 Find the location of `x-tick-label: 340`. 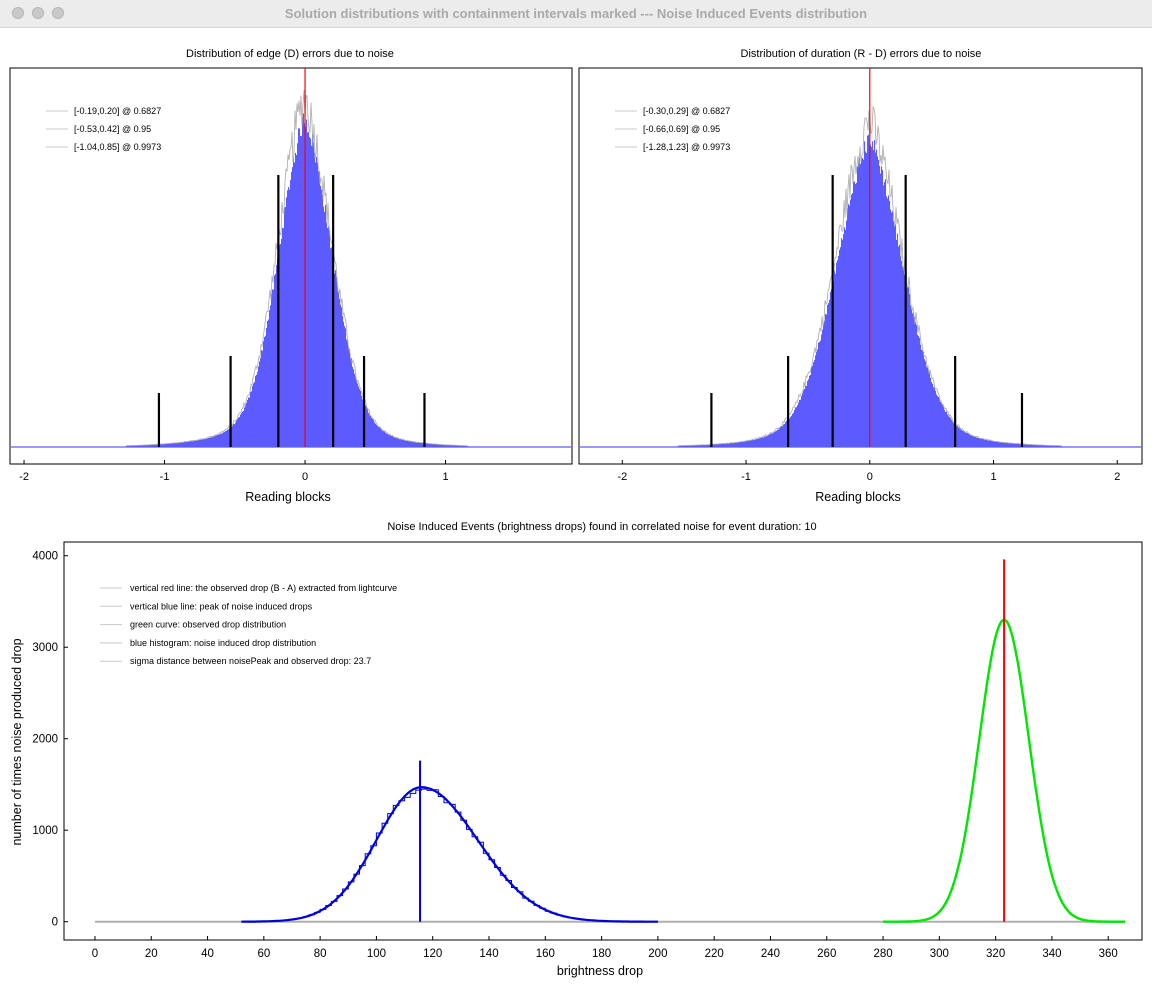

x-tick-label: 340 is located at coordinates (1051, 954).